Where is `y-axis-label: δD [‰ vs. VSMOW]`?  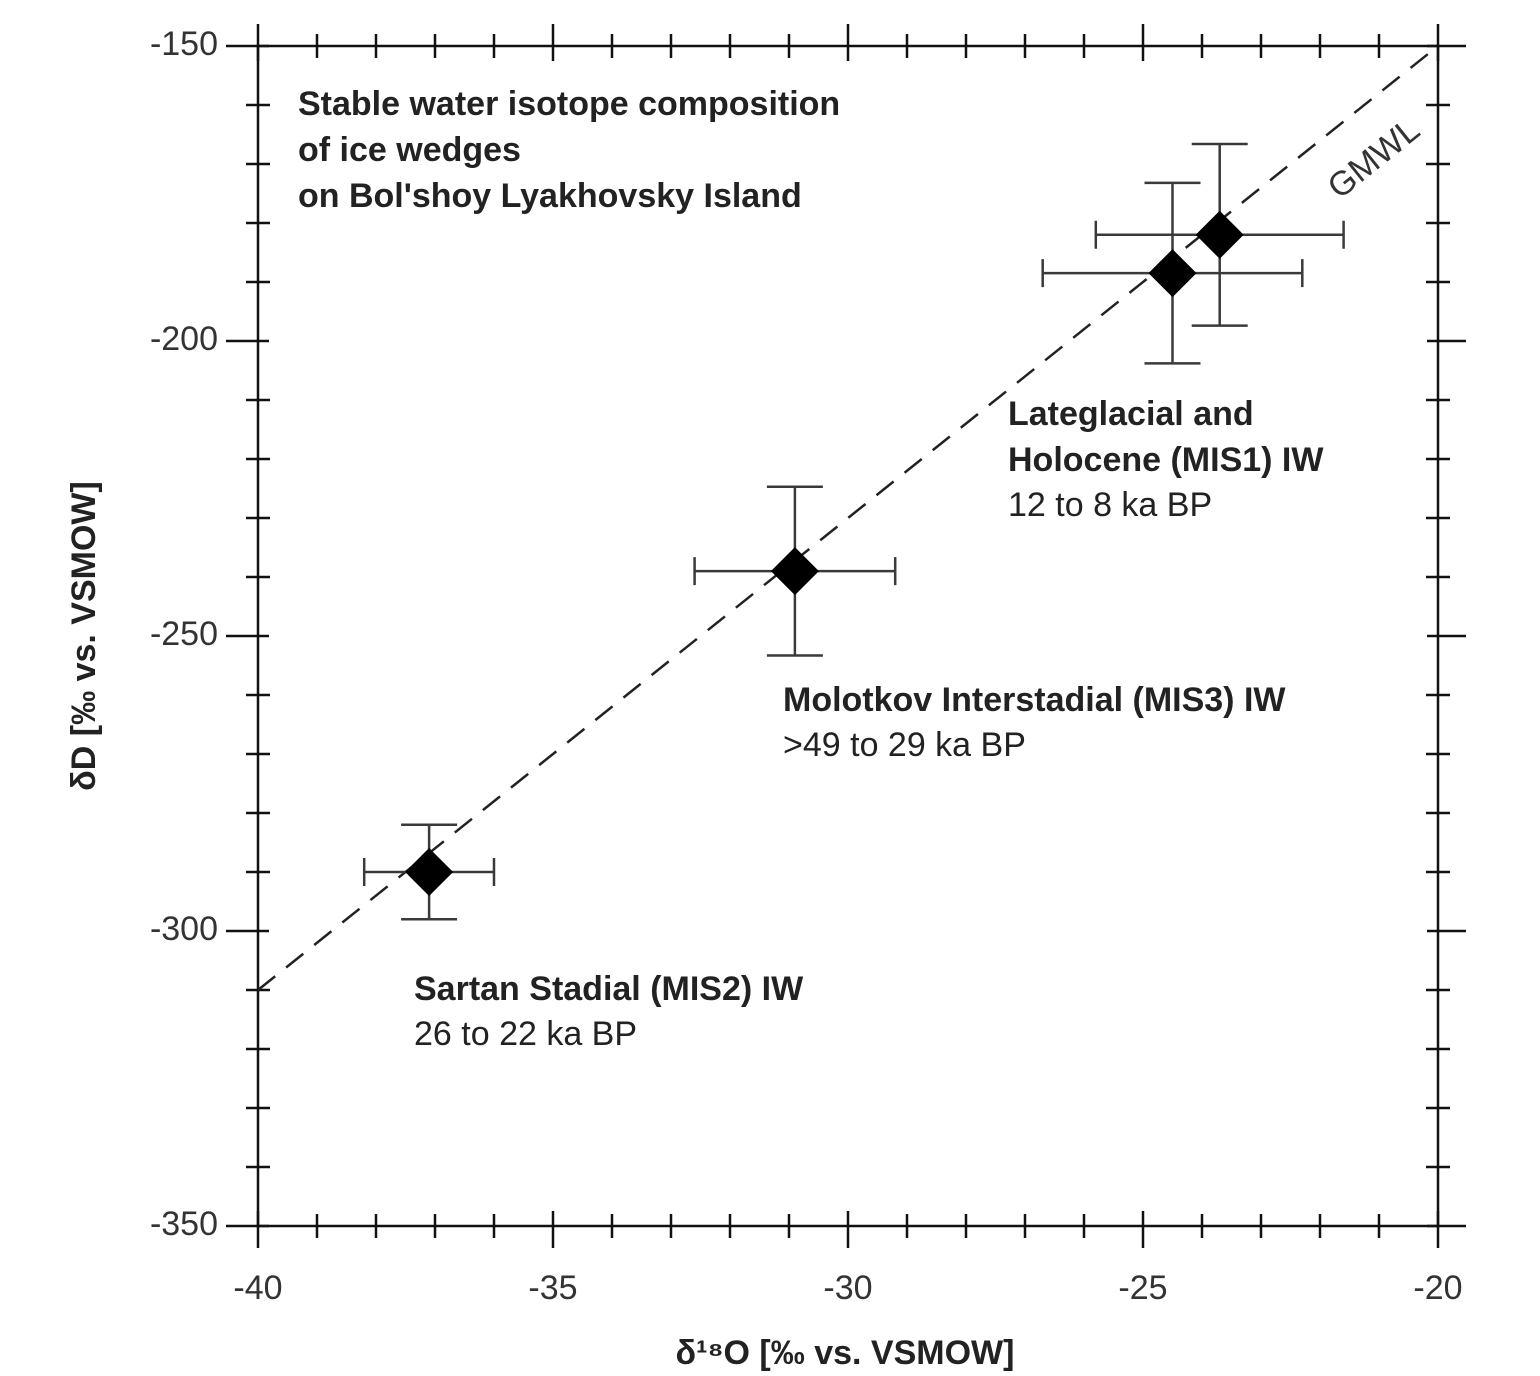
y-axis-label: δD [‰ vs. VSMOW] is located at coordinates (84, 636).